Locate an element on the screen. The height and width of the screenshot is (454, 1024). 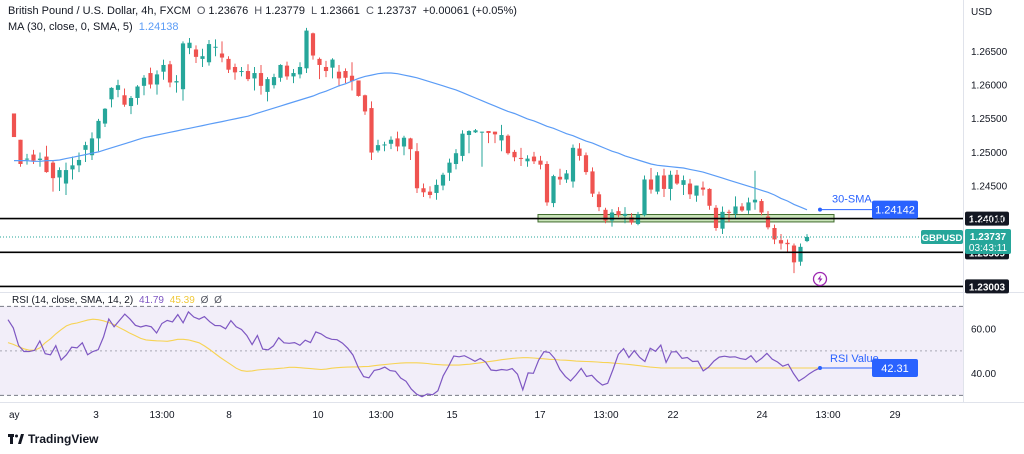
symbol-tag-text: GBPUSD is located at coordinates (942, 238).